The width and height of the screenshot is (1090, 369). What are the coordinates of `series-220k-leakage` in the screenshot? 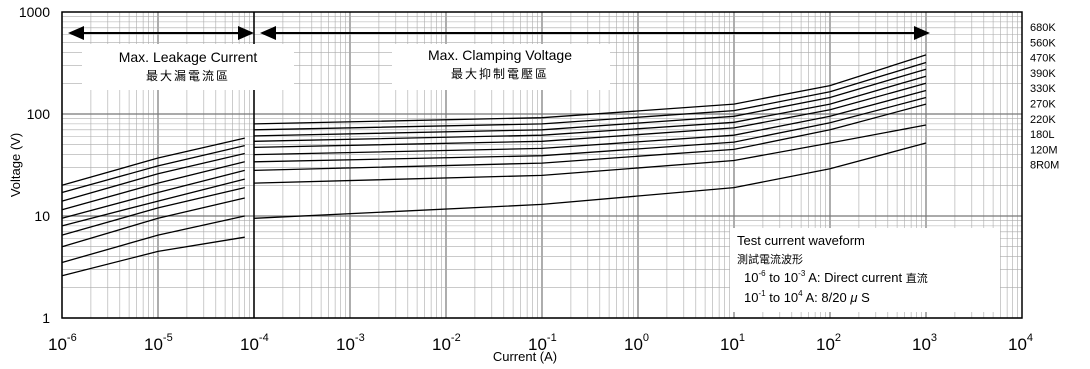 It's located at (153, 211).